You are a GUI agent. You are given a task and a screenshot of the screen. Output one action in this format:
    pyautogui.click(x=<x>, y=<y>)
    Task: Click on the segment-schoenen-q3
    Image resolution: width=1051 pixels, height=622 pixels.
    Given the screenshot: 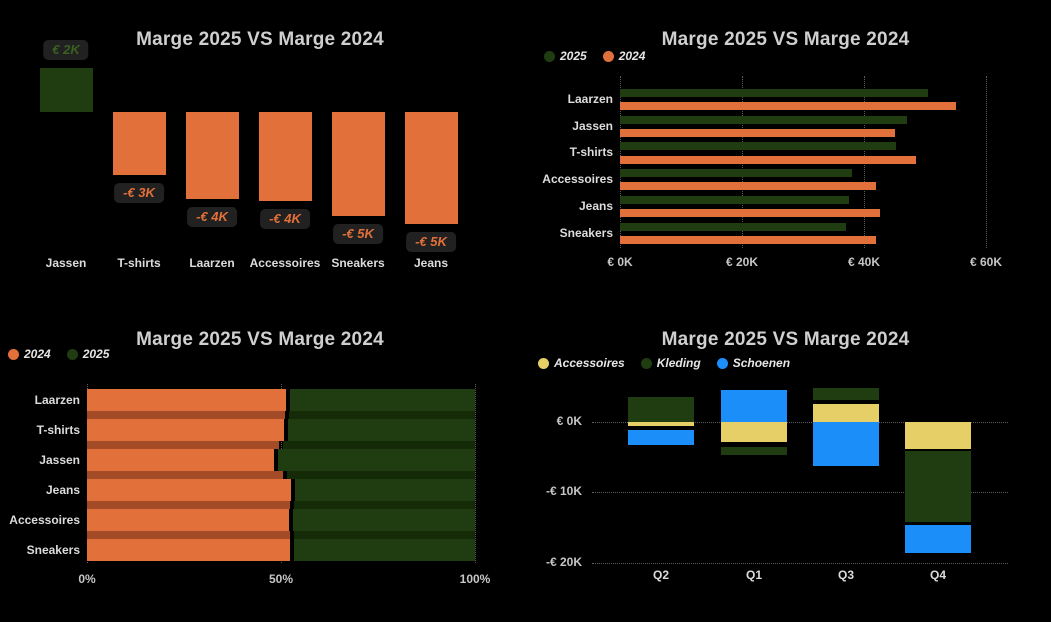 What is the action you would take?
    pyautogui.click(x=846, y=444)
    